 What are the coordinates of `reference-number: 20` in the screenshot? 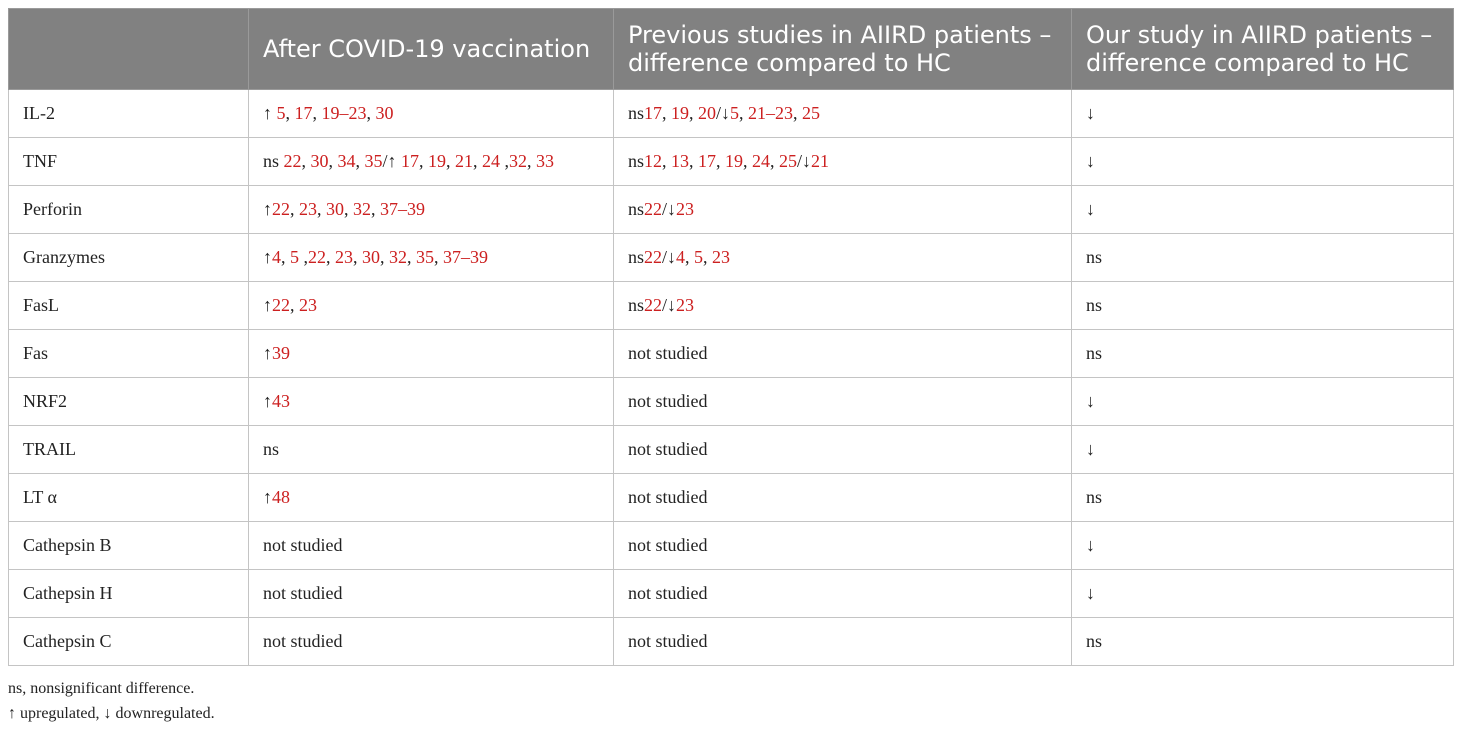 It's located at (707, 113).